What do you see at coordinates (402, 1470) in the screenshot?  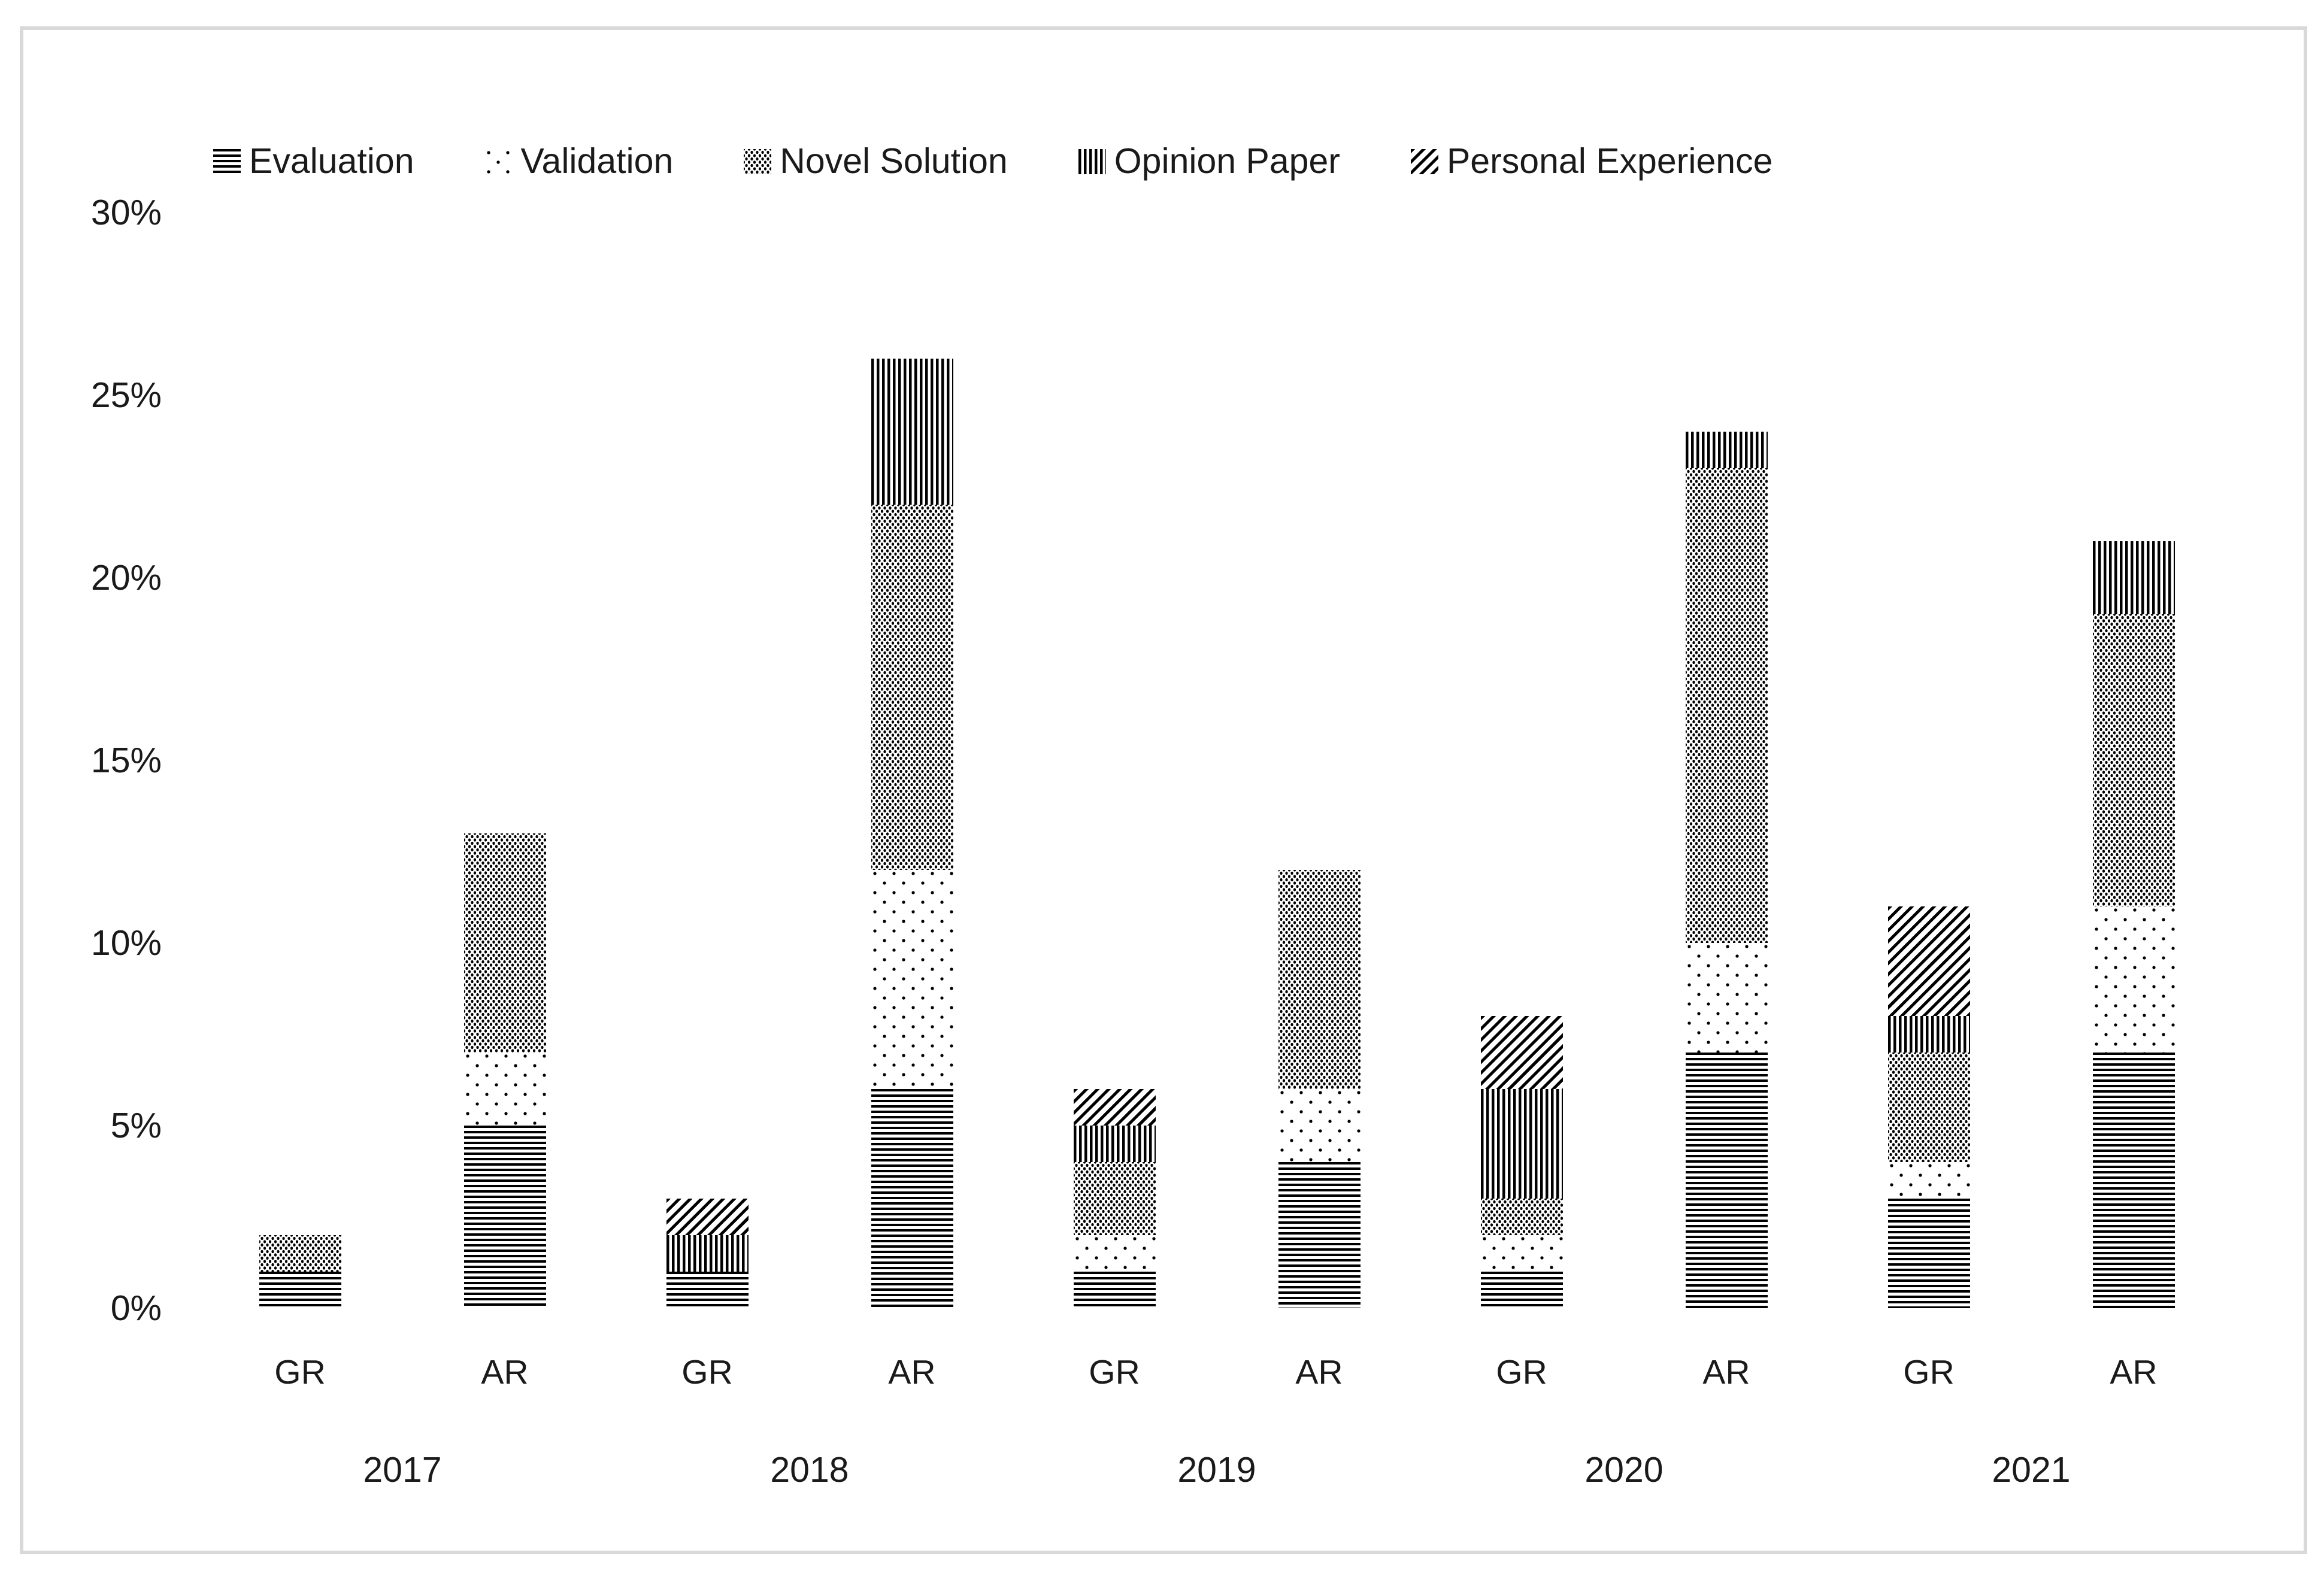 I see `x-year-label-2017: 2017` at bounding box center [402, 1470].